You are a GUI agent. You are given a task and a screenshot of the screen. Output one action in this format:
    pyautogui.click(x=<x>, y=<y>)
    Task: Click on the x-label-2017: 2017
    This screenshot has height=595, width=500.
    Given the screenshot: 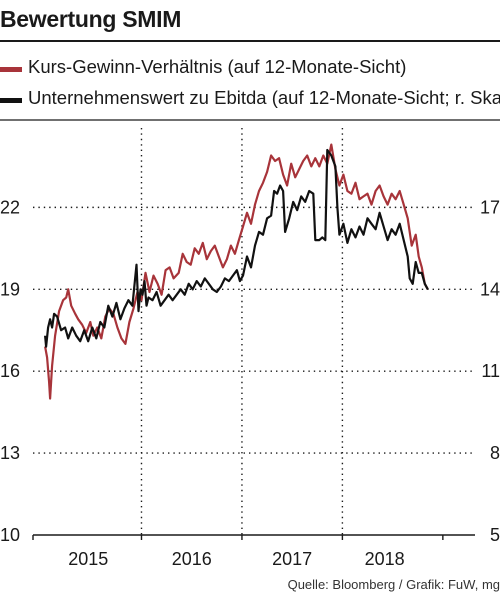 What is the action you would take?
    pyautogui.click(x=292, y=559)
    